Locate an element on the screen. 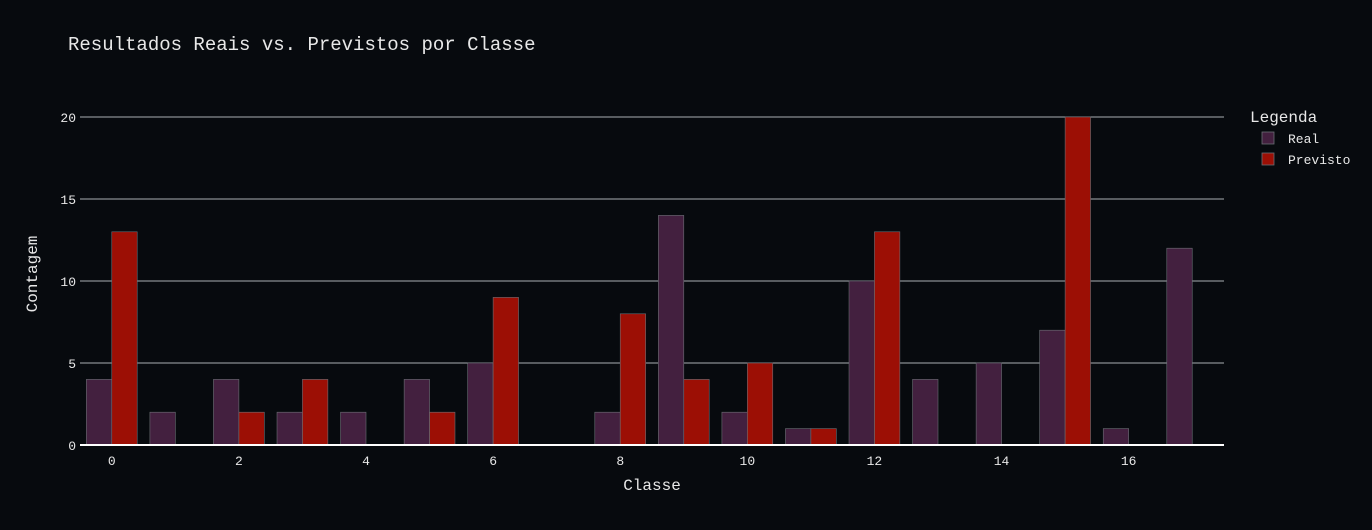 The image size is (1372, 530). legend-swatch-real is located at coordinates (1268, 138).